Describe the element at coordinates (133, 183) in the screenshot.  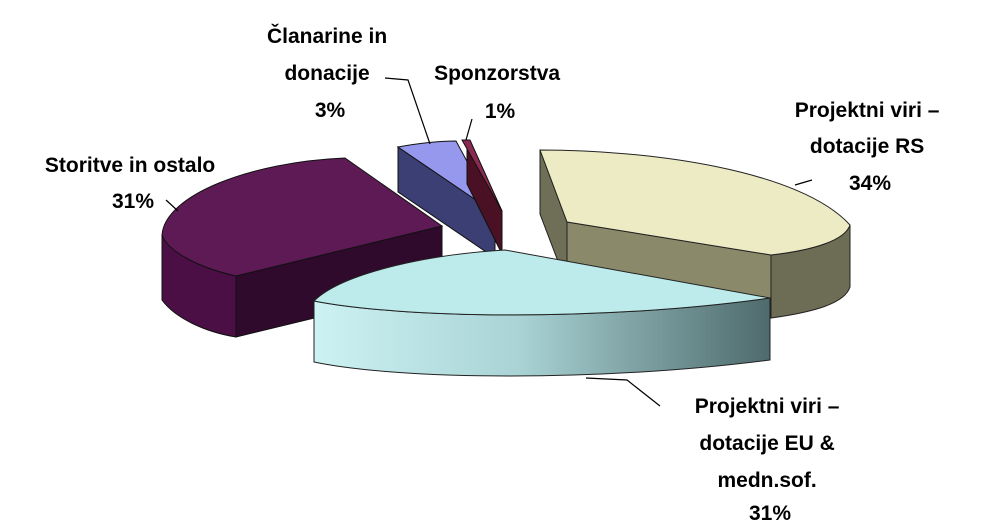
I see `label-storitve: Storitve in ostalo 31%` at that location.